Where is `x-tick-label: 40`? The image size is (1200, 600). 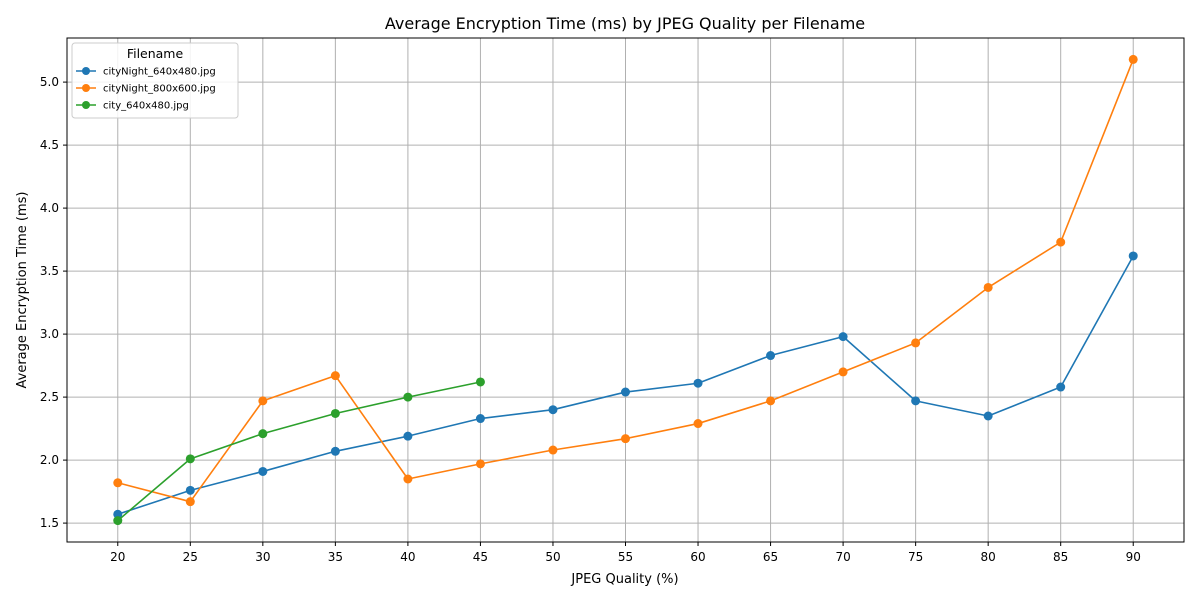
x-tick-label: 40 is located at coordinates (407, 557).